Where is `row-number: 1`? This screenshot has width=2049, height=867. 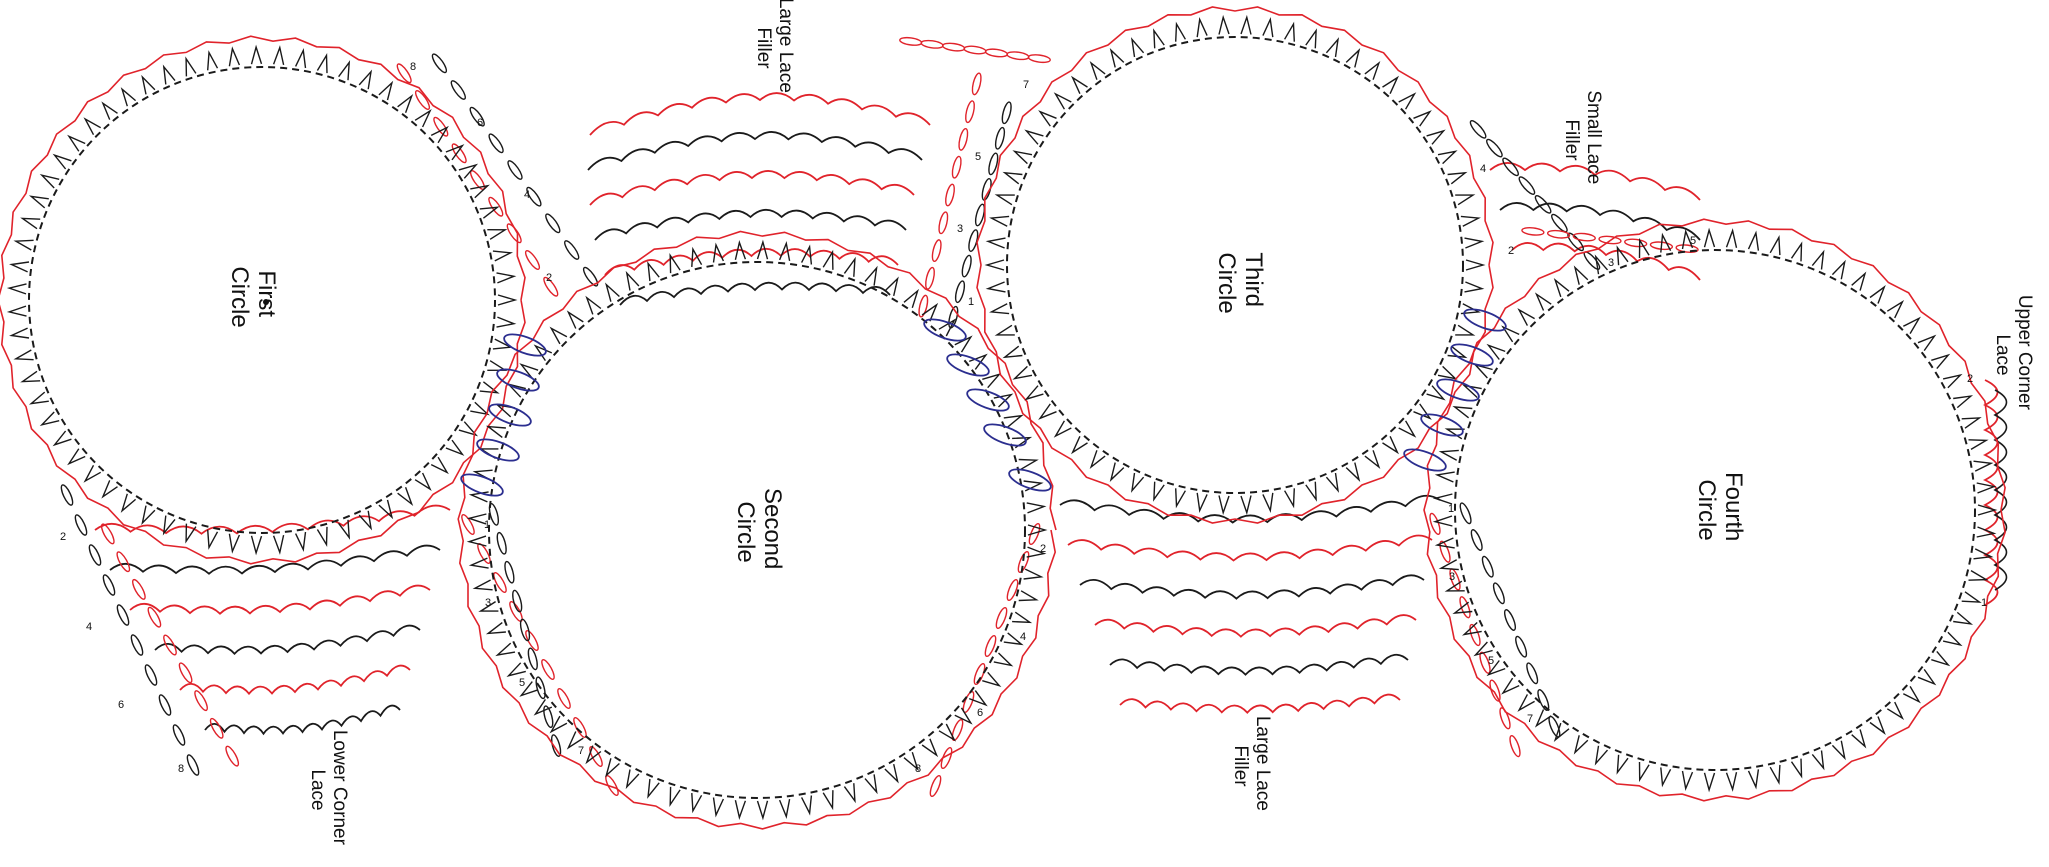
row-number: 1 is located at coordinates (487, 525).